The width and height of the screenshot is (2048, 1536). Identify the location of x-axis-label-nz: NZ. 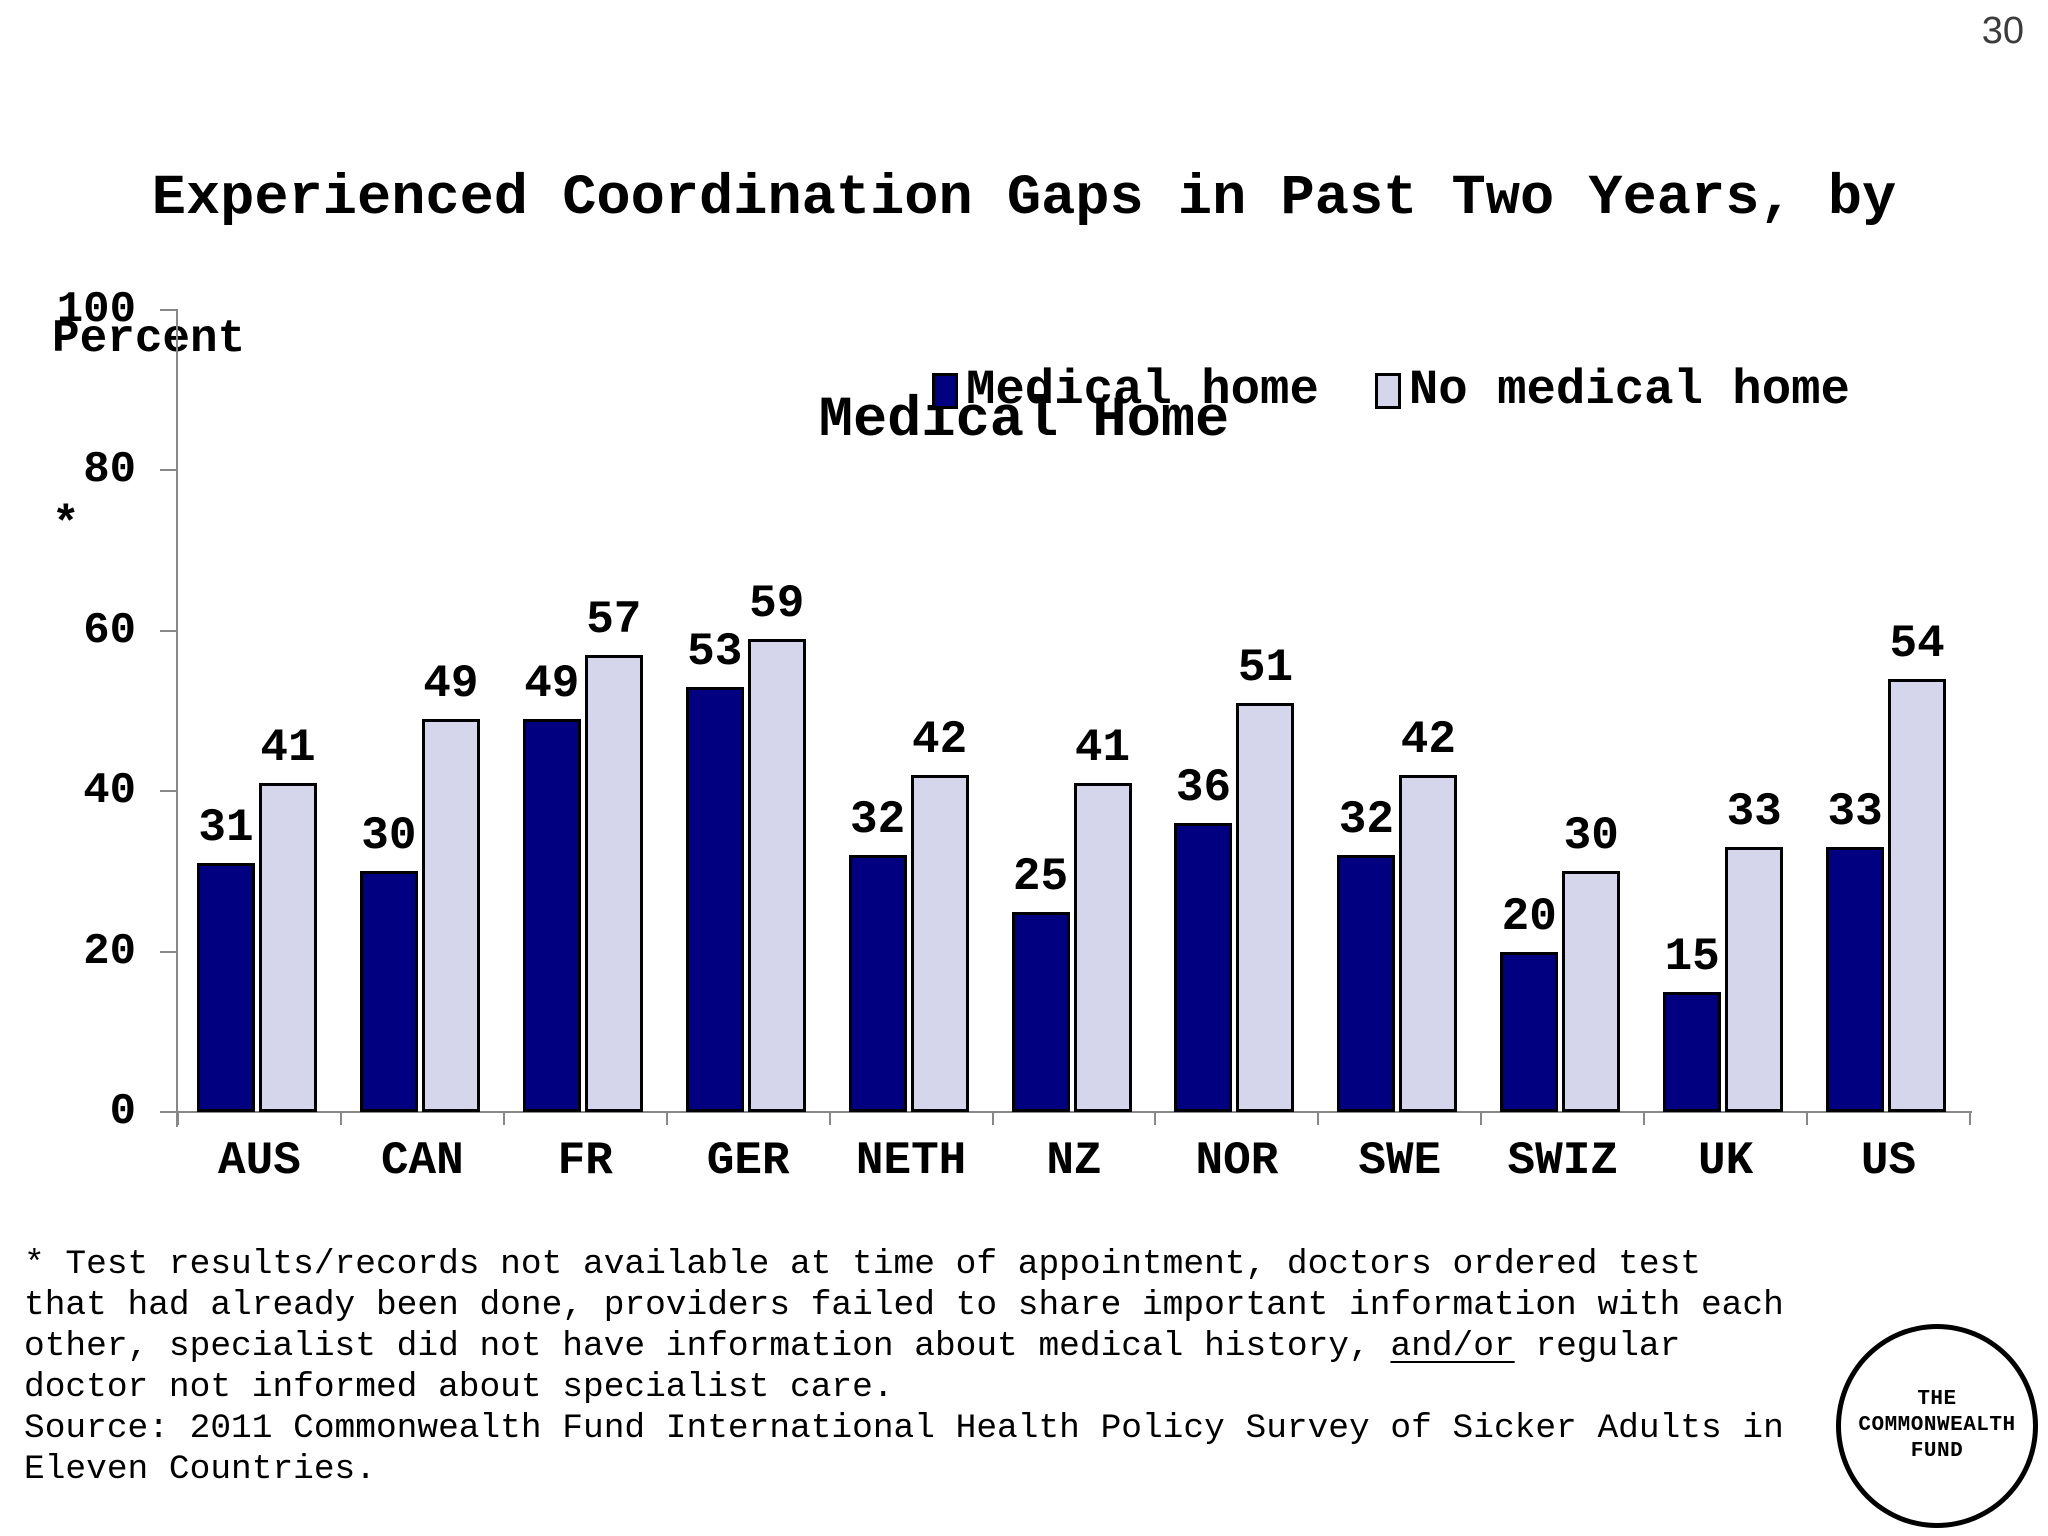
(1074, 1161).